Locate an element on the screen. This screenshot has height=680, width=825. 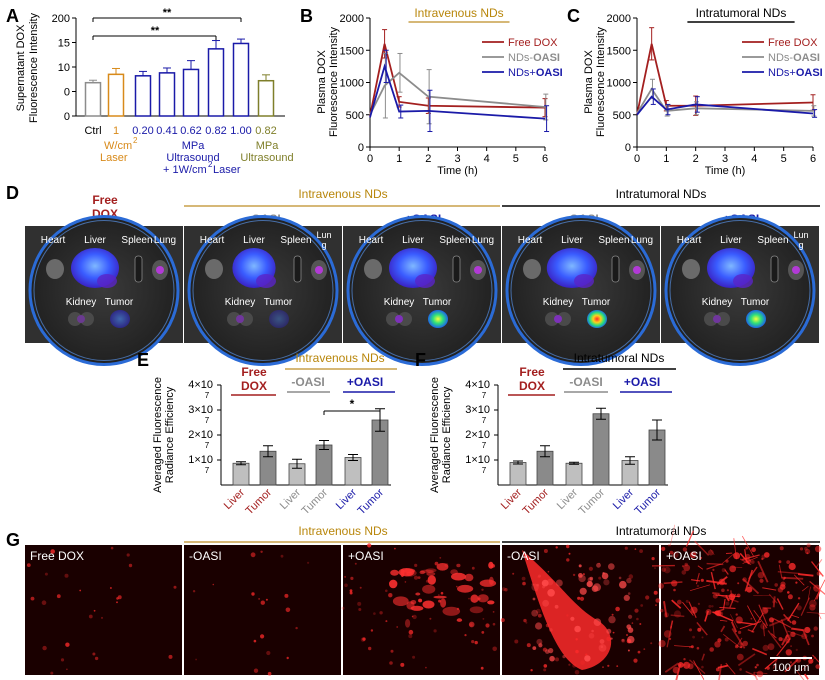
tumor-organ is located at coordinates (279, 319).